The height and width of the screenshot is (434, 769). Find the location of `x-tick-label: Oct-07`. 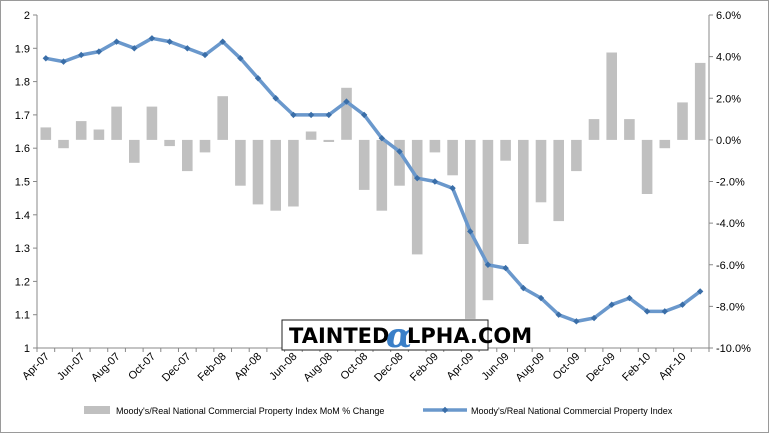

x-tick-label: Oct-07 is located at coordinates (142, 367).